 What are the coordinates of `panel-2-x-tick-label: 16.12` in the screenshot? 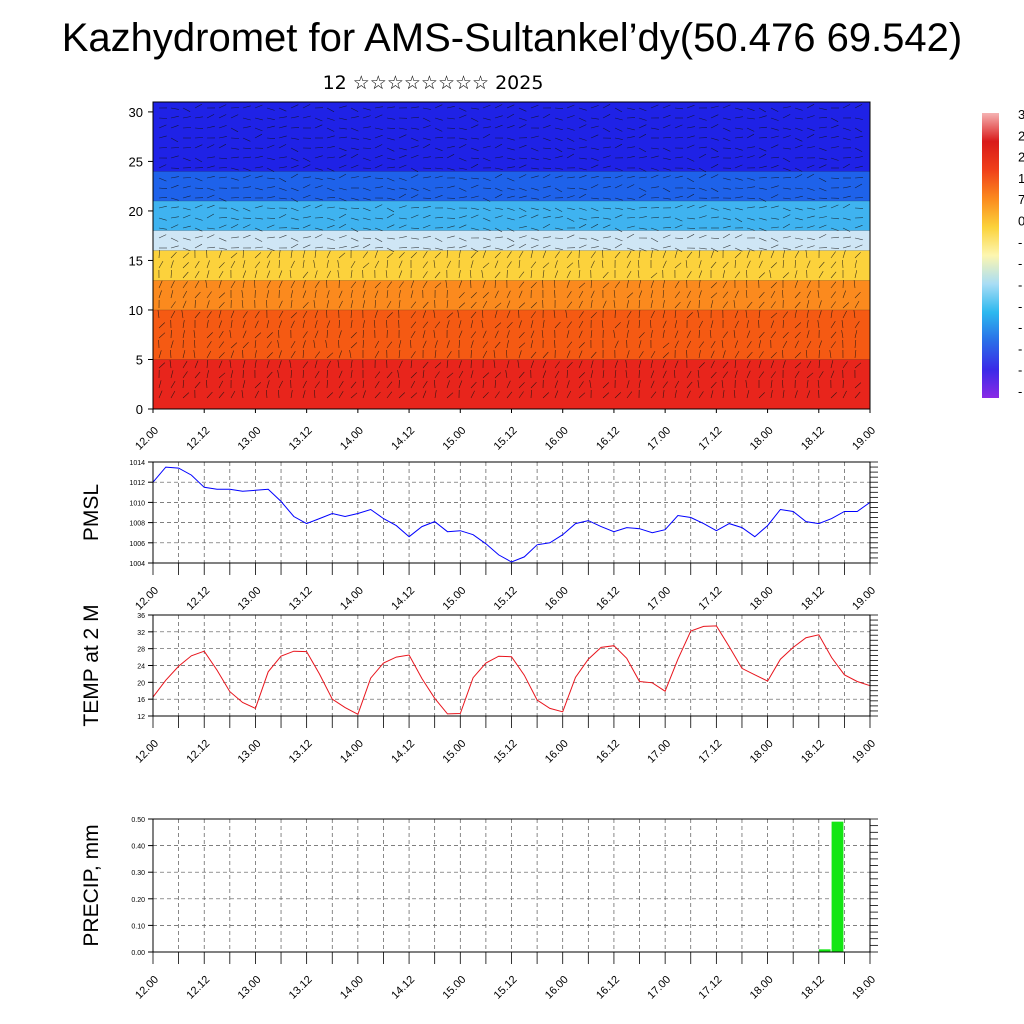 It's located at (608, 752).